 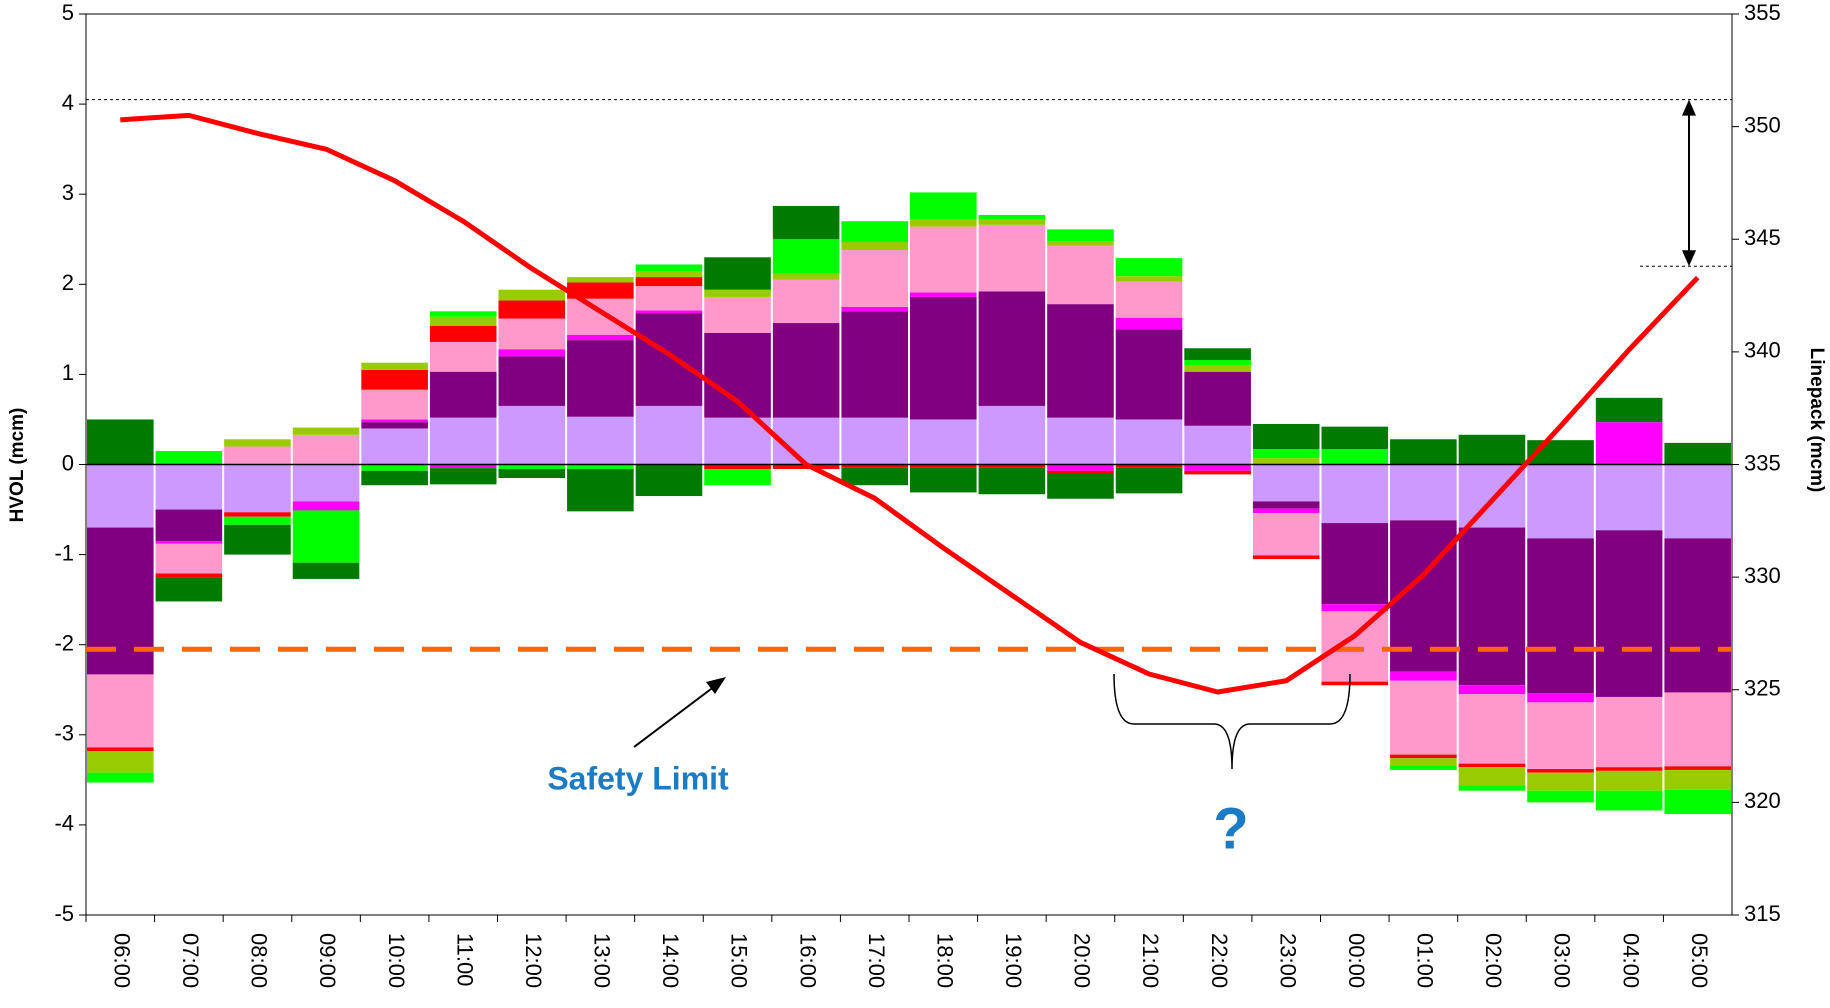 I want to click on y2-tick-label: 340, so click(x=1762, y=350).